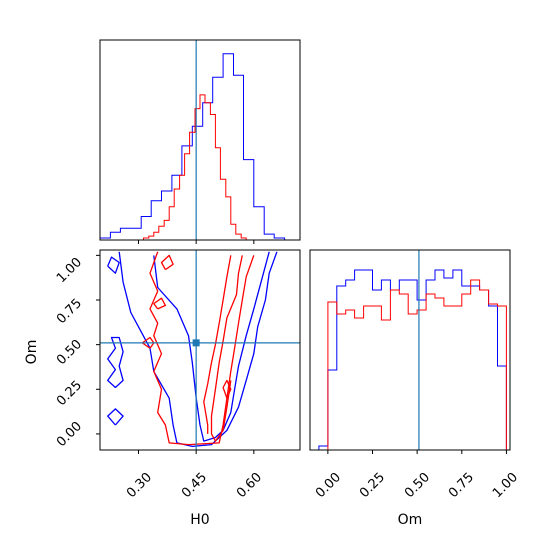  I want to click on contour-x-tick-label: 0.45, so click(194, 485).